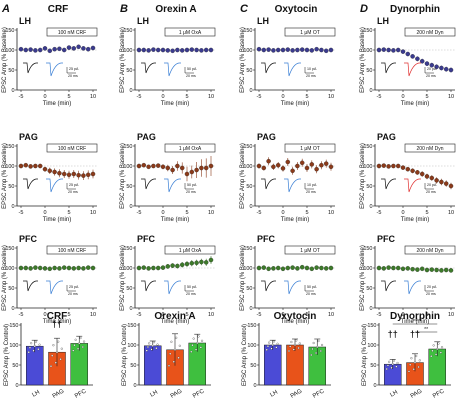 The image size is (474, 406). What do you see at coordinates (312, 69) in the screenshot?
I see `scale-label-amp: 10 pA` at bounding box center [312, 69].